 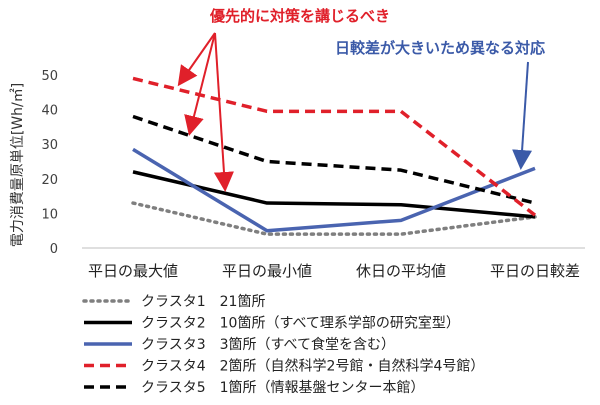 I want to click on legend-label-3: クラスタ3 3箇所（すべて食堂を含む）, so click(x=268, y=344).